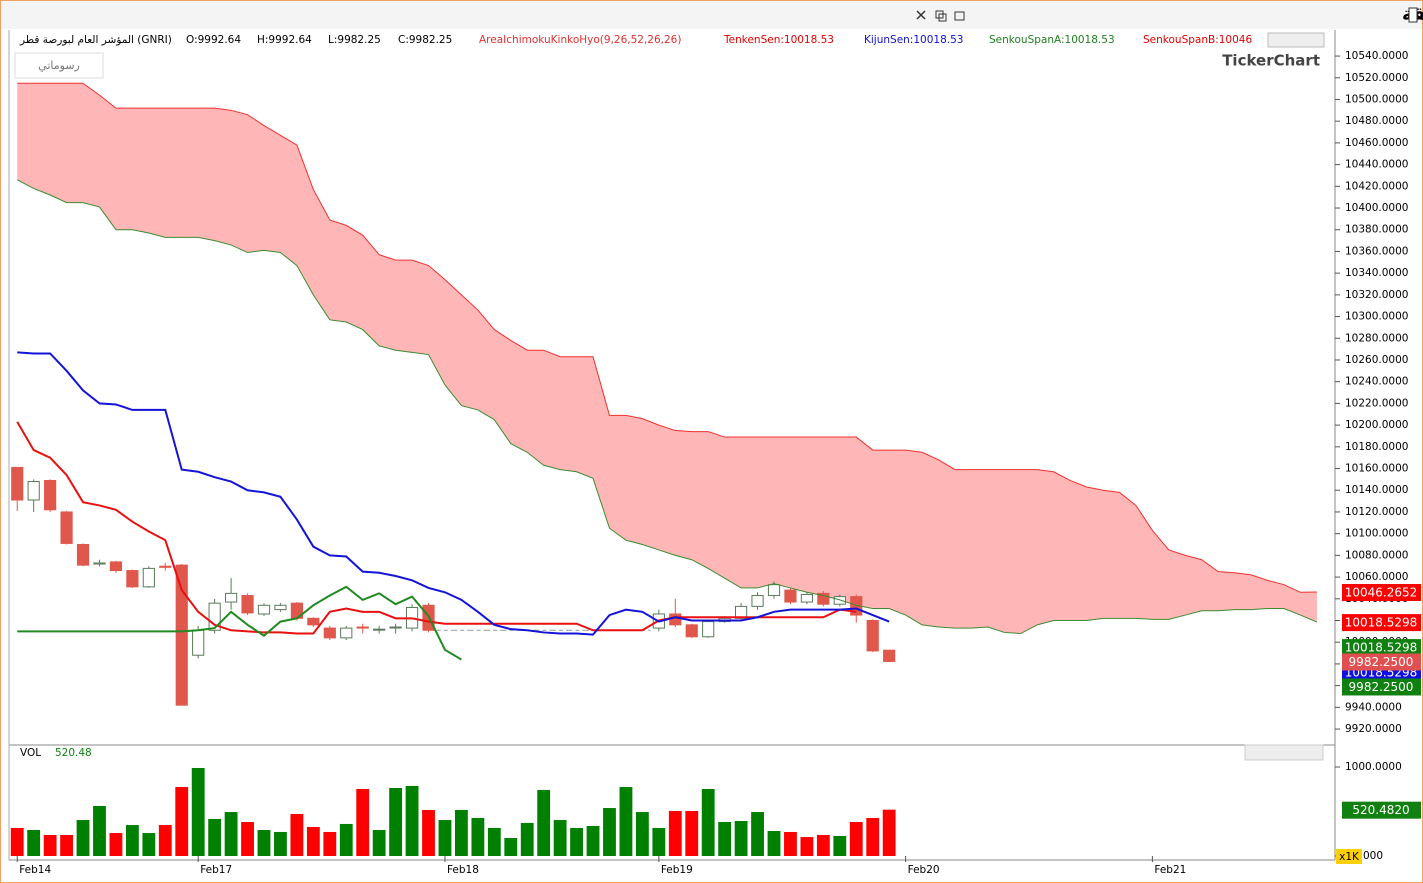 This screenshot has width=1423, height=883. What do you see at coordinates (677, 870) in the screenshot?
I see `x-tick-label: Feb19` at bounding box center [677, 870].